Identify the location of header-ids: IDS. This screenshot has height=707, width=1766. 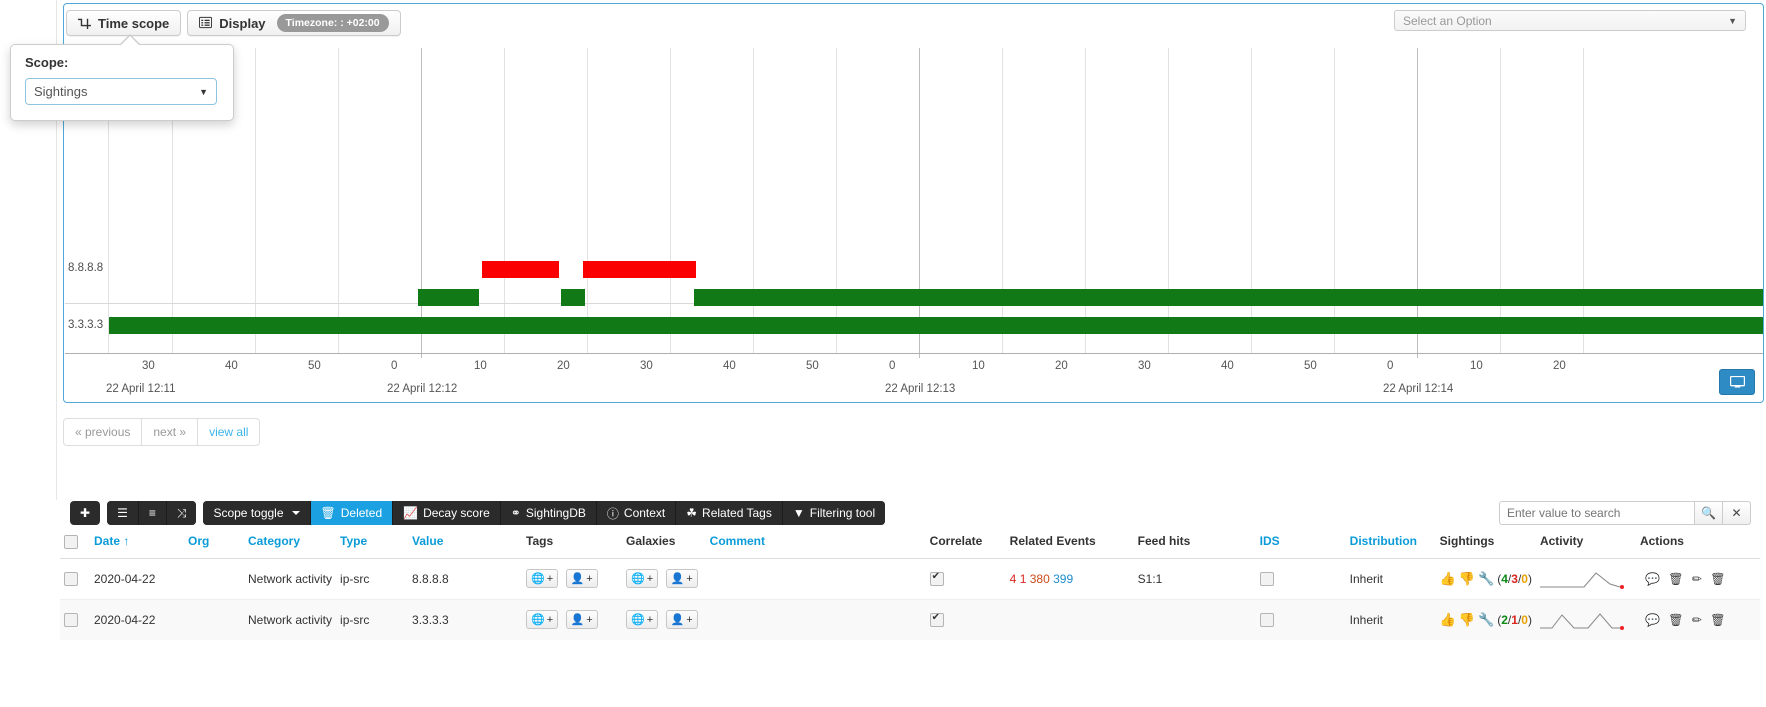
(1300, 542).